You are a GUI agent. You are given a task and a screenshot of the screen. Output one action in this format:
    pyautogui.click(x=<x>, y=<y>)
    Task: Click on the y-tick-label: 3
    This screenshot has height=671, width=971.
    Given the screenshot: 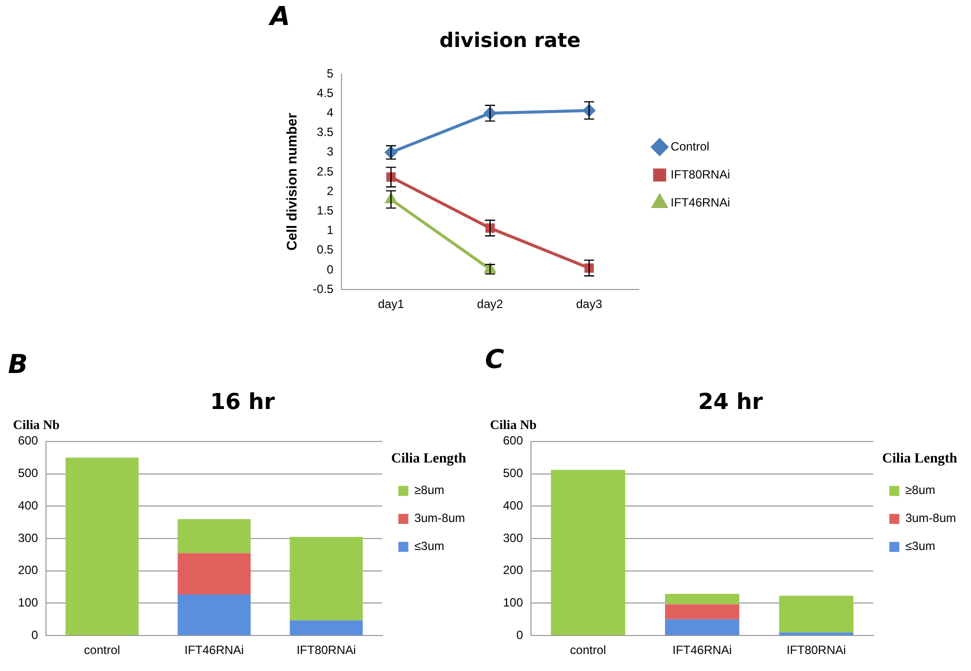 What is the action you would take?
    pyautogui.click(x=330, y=151)
    